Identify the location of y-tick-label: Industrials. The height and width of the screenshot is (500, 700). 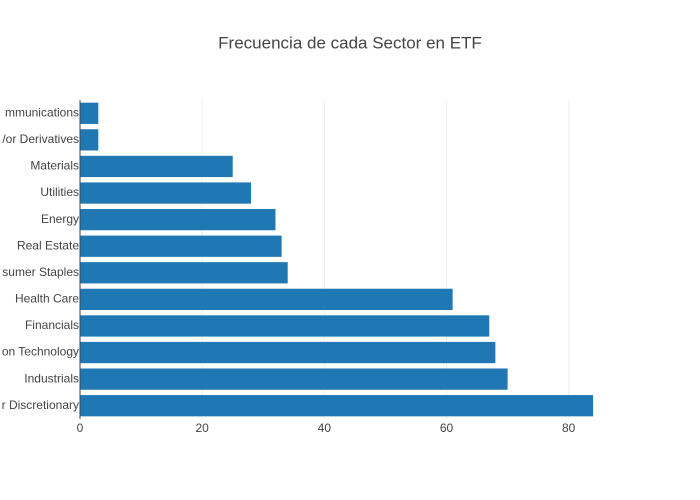
(51, 378).